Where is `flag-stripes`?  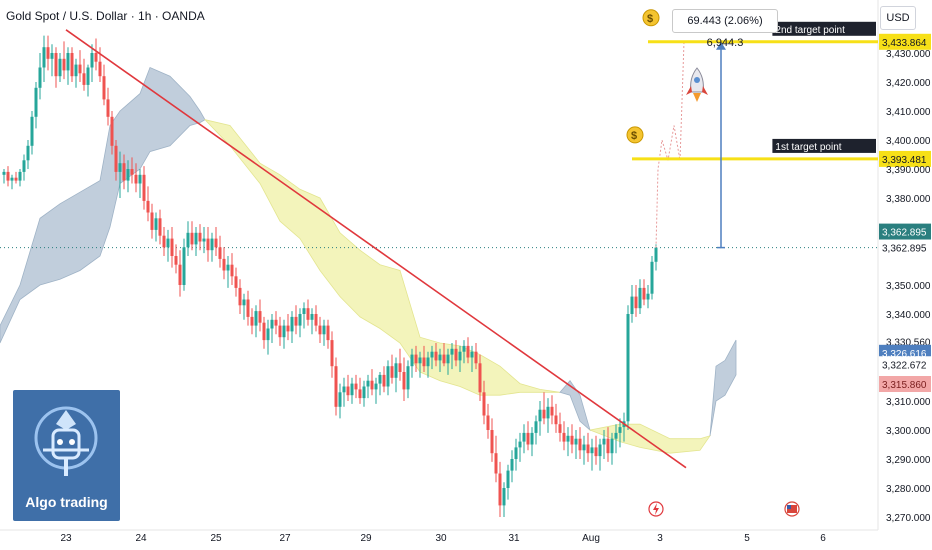
flag-stripes is located at coordinates (792, 509).